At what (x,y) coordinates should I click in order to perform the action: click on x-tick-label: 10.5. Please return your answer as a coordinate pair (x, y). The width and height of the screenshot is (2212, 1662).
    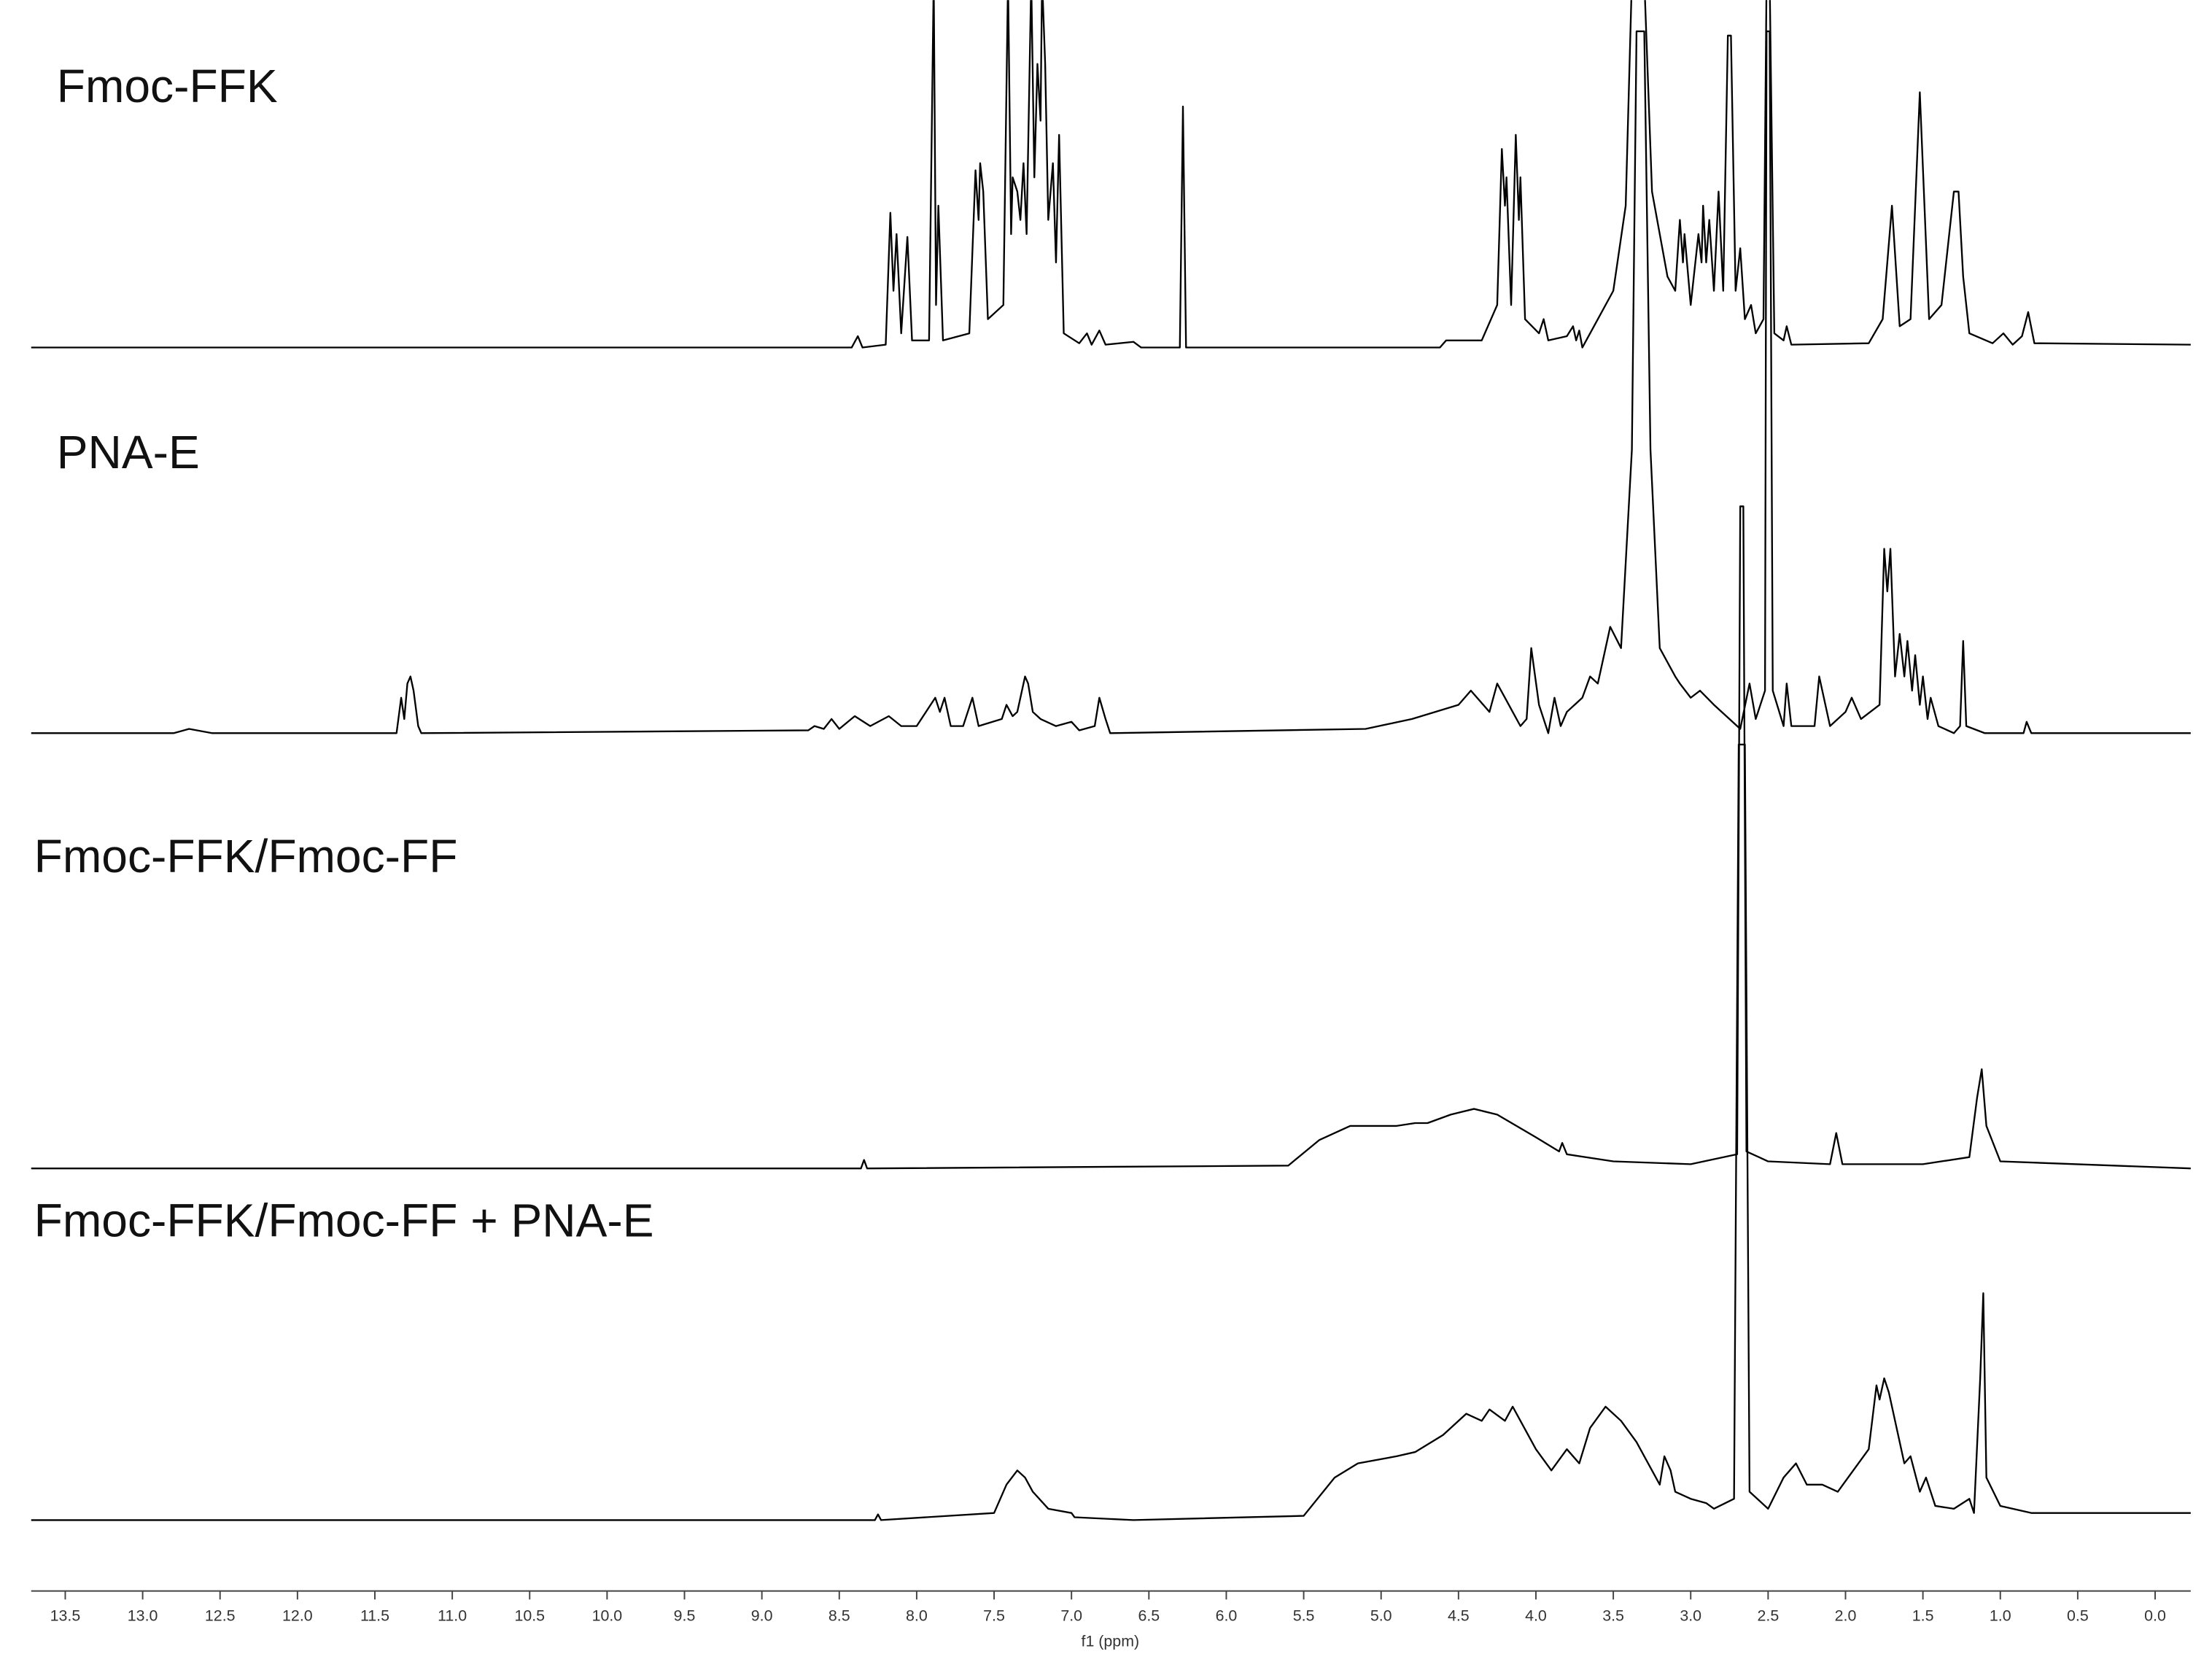
    Looking at the image, I should click on (530, 1615).